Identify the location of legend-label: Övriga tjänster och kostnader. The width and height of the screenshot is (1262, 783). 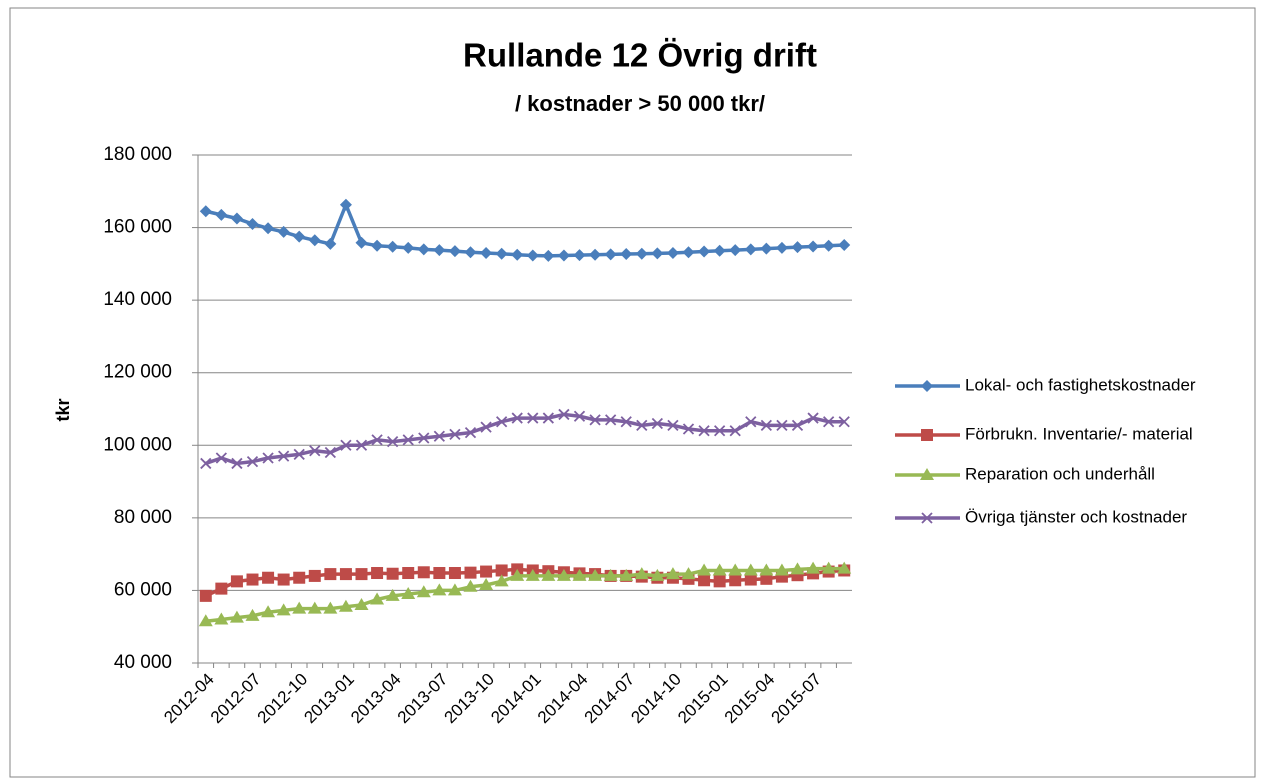
(1076, 516).